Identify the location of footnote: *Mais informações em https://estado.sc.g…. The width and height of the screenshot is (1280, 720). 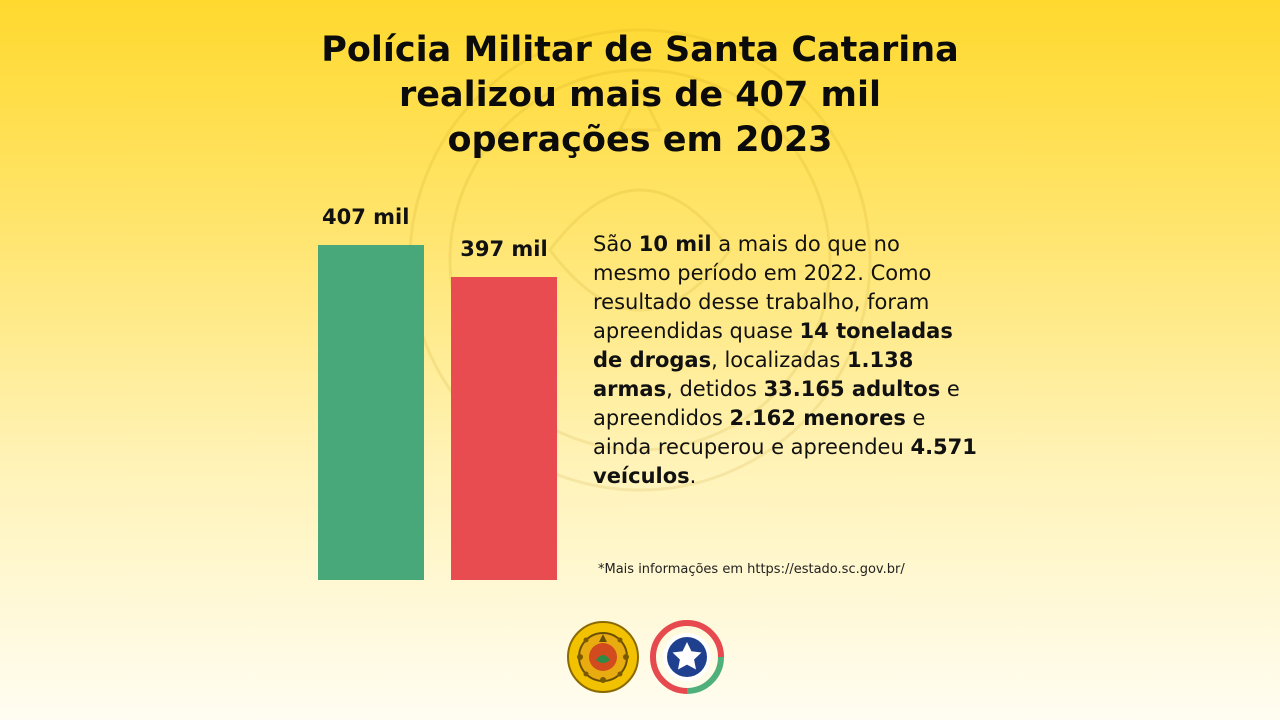
(751, 569).